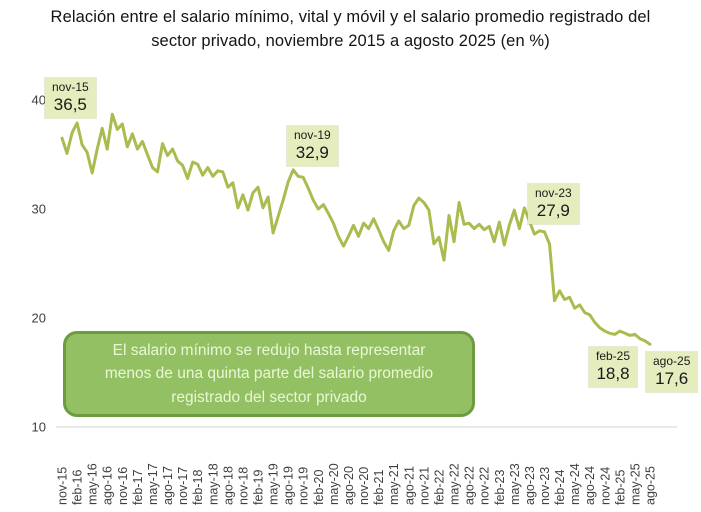 The height and width of the screenshot is (512, 701). What do you see at coordinates (672, 361) in the screenshot?
I see `annotation-label: ago-25` at bounding box center [672, 361].